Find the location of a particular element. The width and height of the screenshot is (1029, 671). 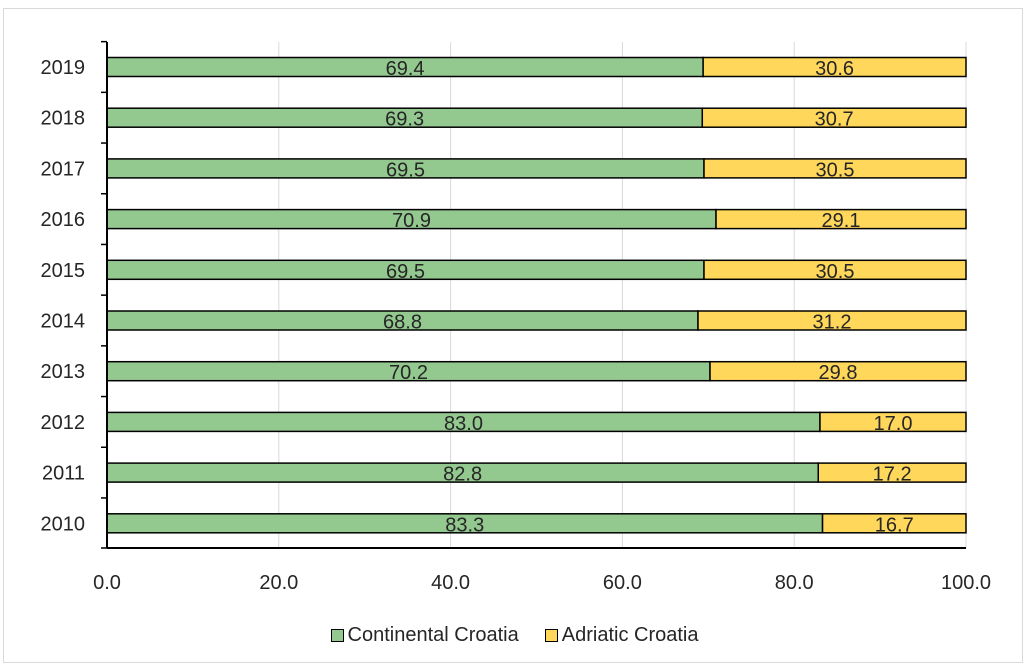

bar-adriatic-2012 is located at coordinates (893, 422).